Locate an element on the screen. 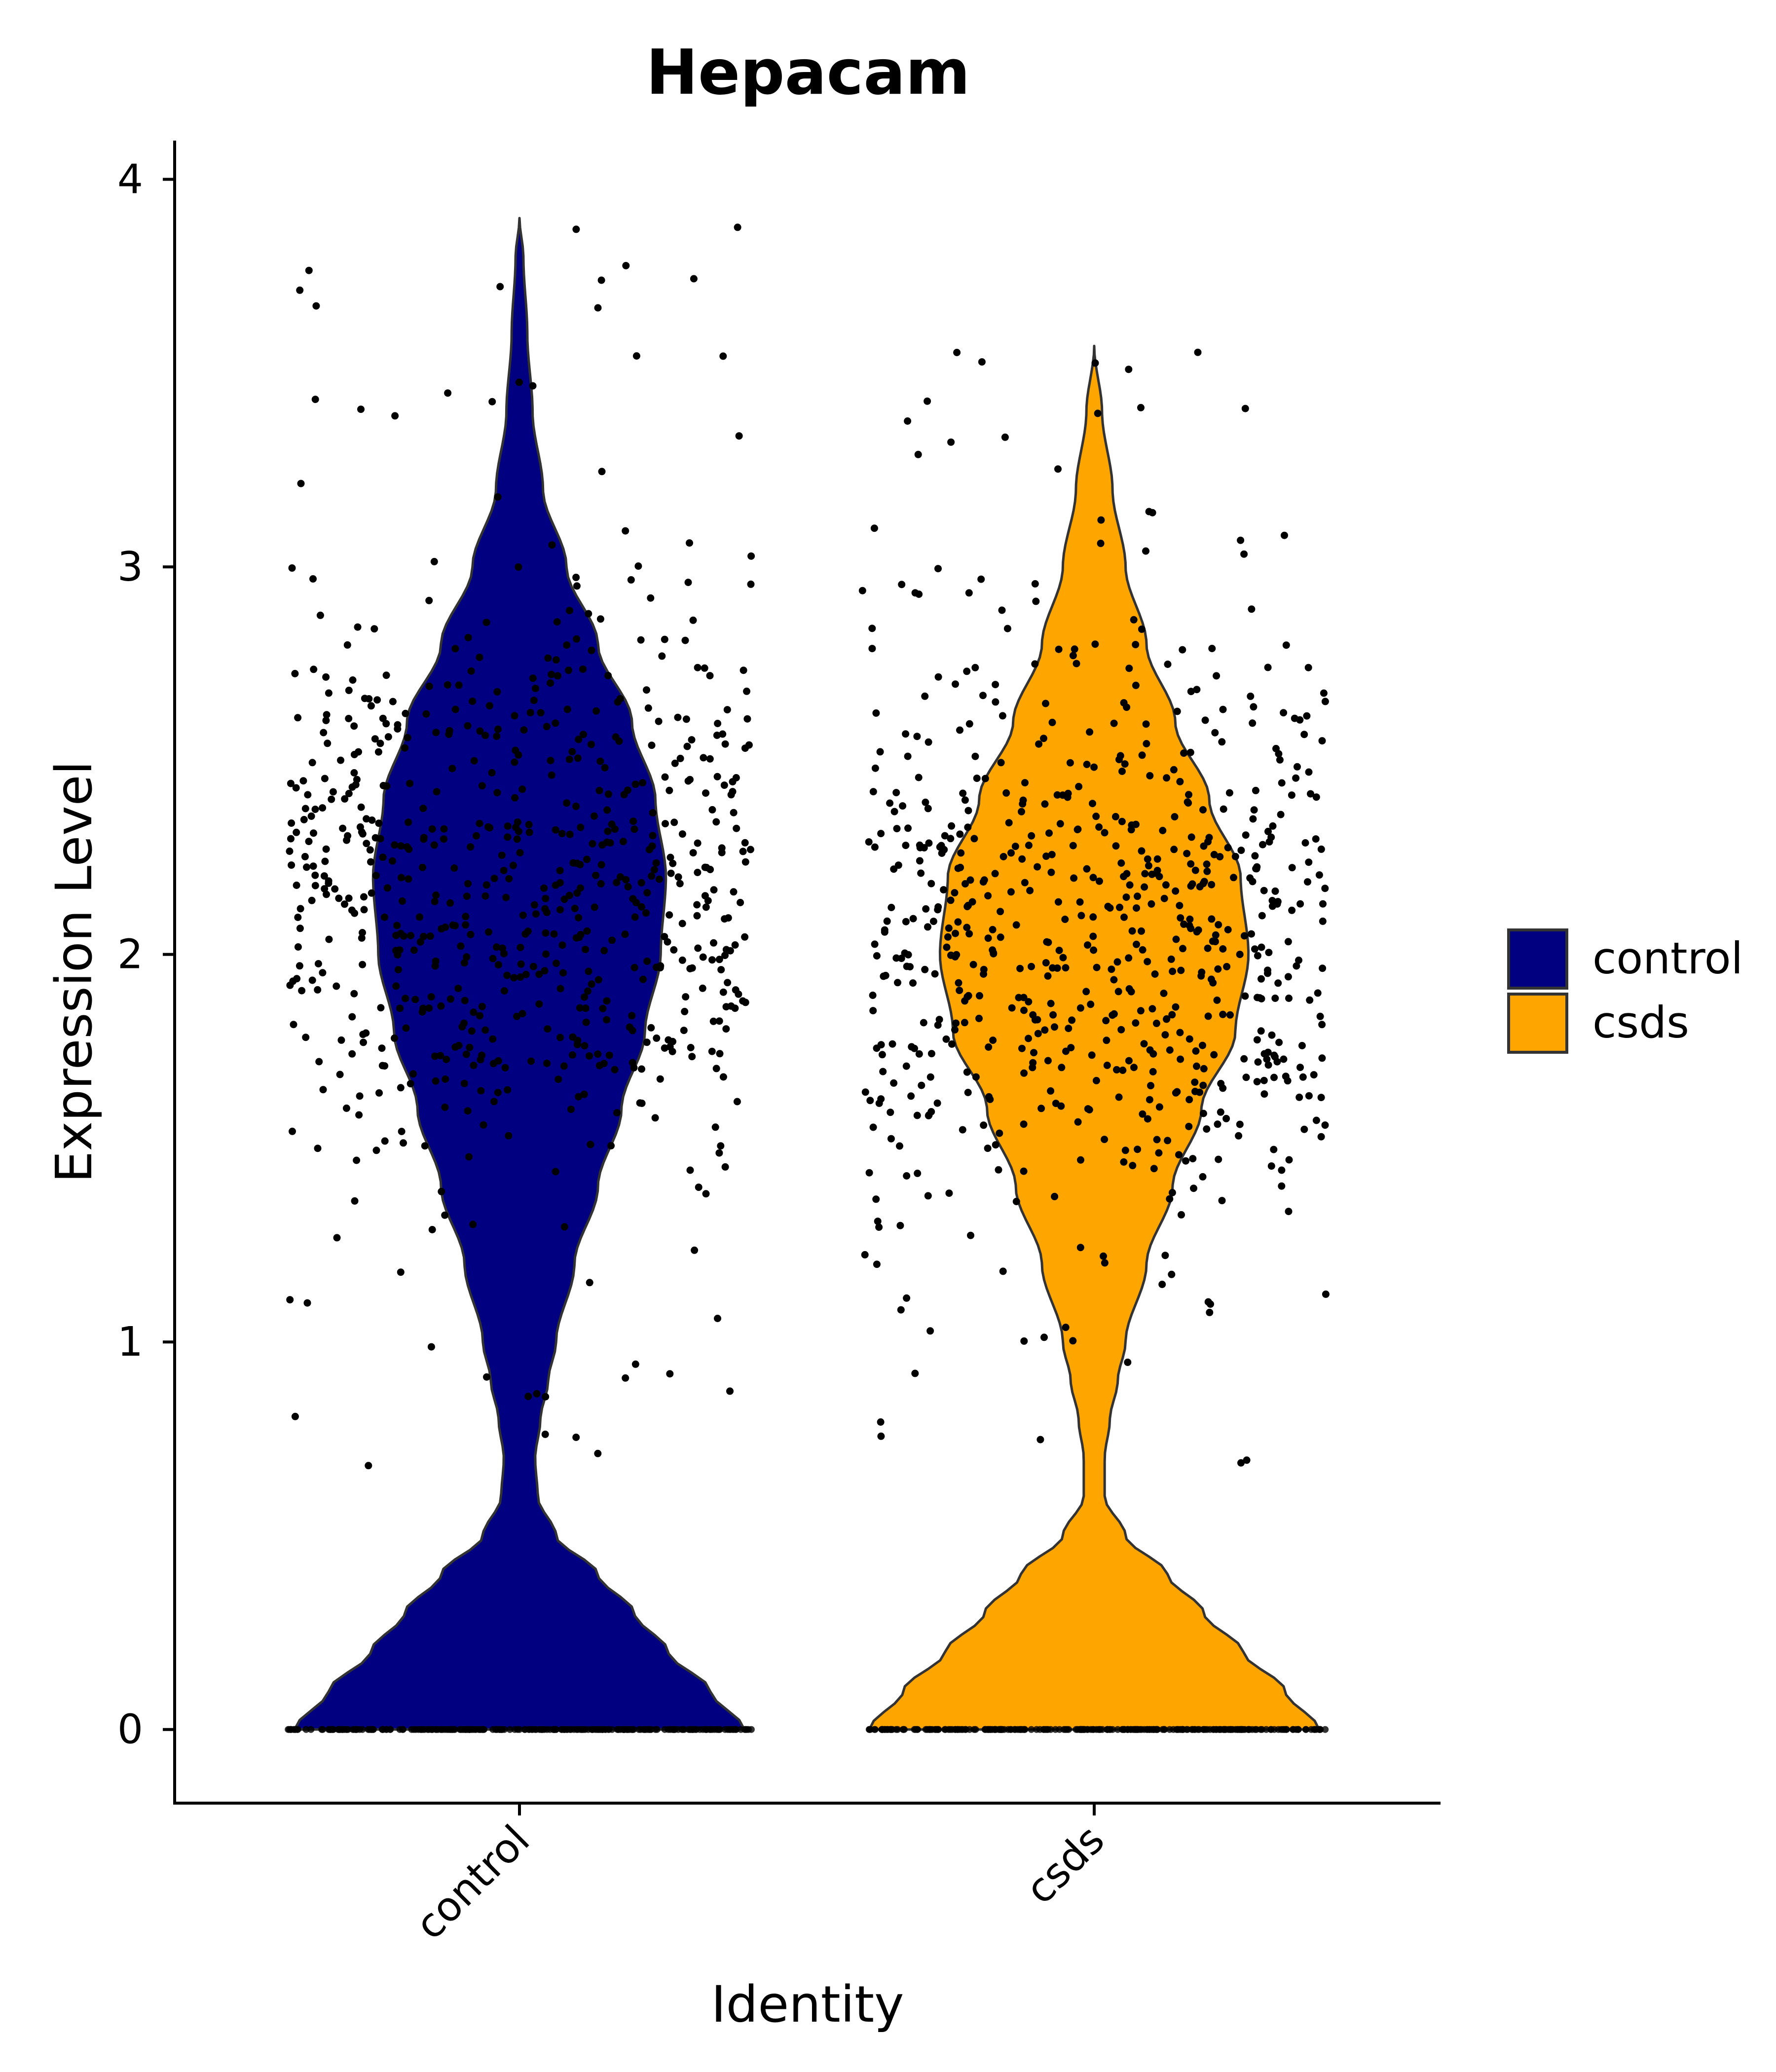 The image size is (1776, 2072). y-axis-title: Expression Level is located at coordinates (74, 972).